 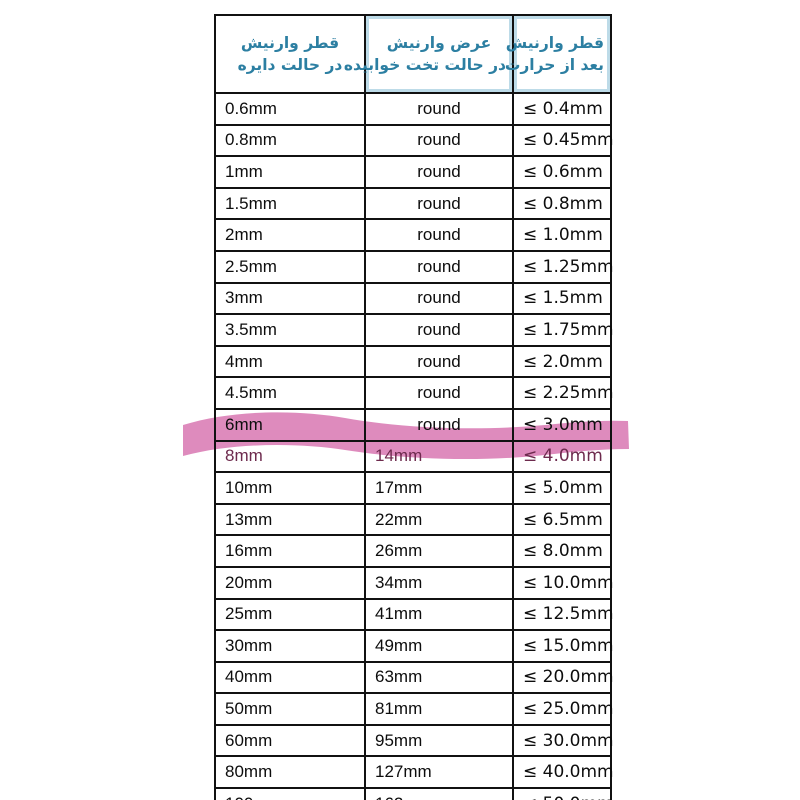 What do you see at coordinates (563, 646) in the screenshot?
I see `cell-diameter-after-heat: ≤ 15.0mm` at bounding box center [563, 646].